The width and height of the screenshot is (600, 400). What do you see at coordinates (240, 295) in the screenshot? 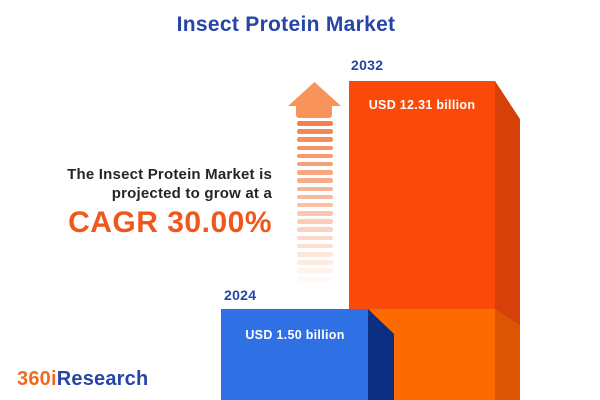
I see `year-label-2024: 2024` at bounding box center [240, 295].